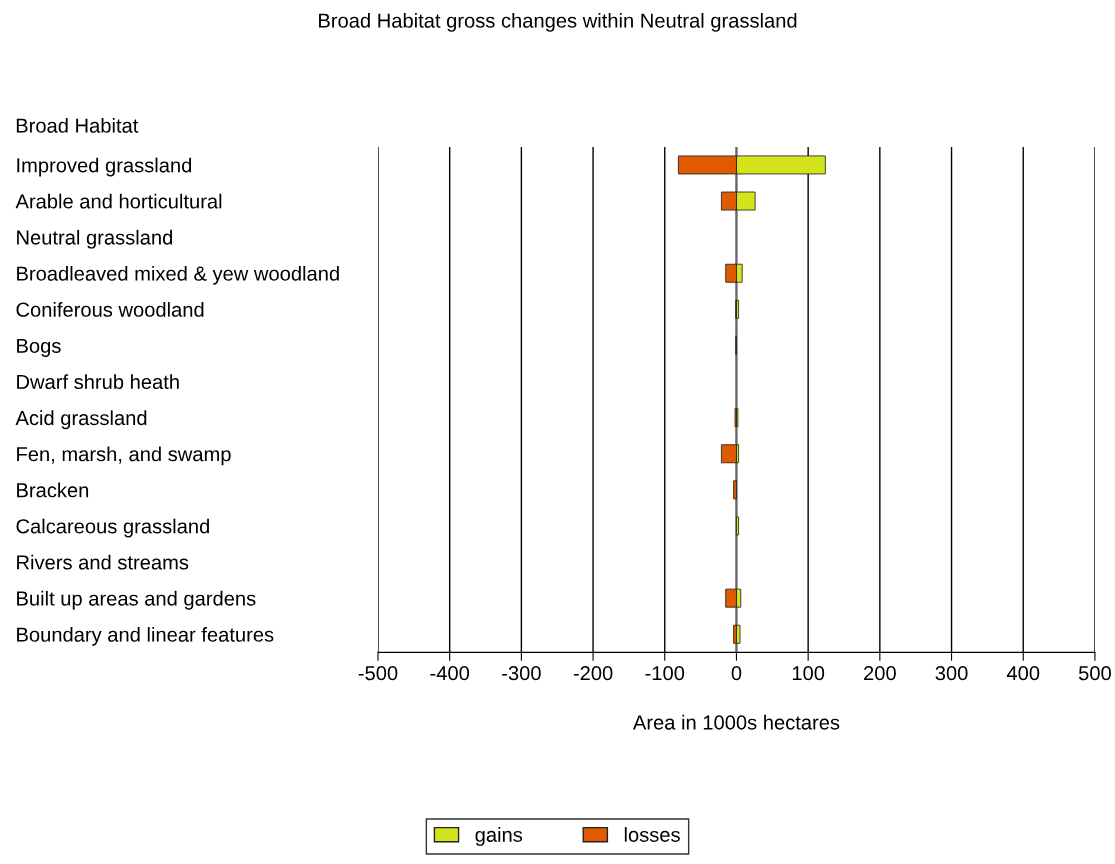 This screenshot has width=1115, height=864. Describe the element at coordinates (1094, 673) in the screenshot. I see `x-tick-label: 500` at that location.